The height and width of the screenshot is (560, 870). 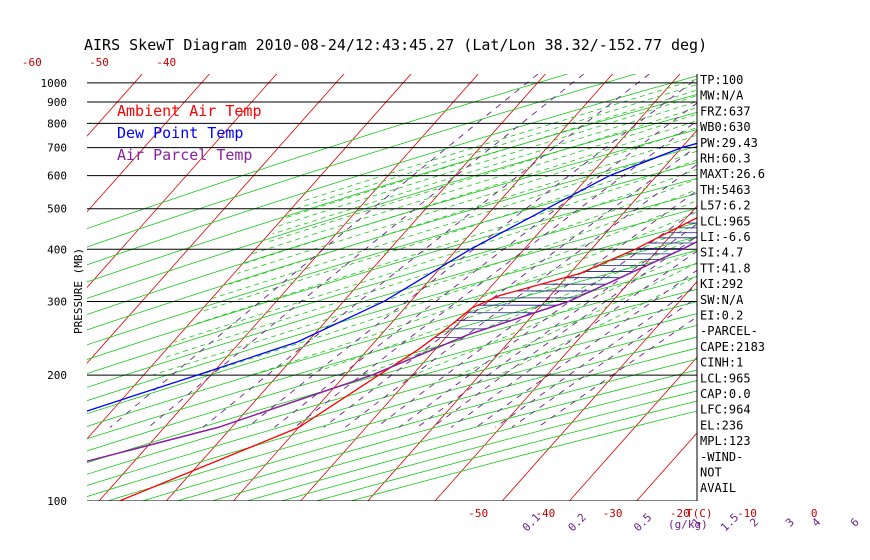 What do you see at coordinates (57, 209) in the screenshot?
I see `pressure-tick-label: 500` at bounding box center [57, 209].